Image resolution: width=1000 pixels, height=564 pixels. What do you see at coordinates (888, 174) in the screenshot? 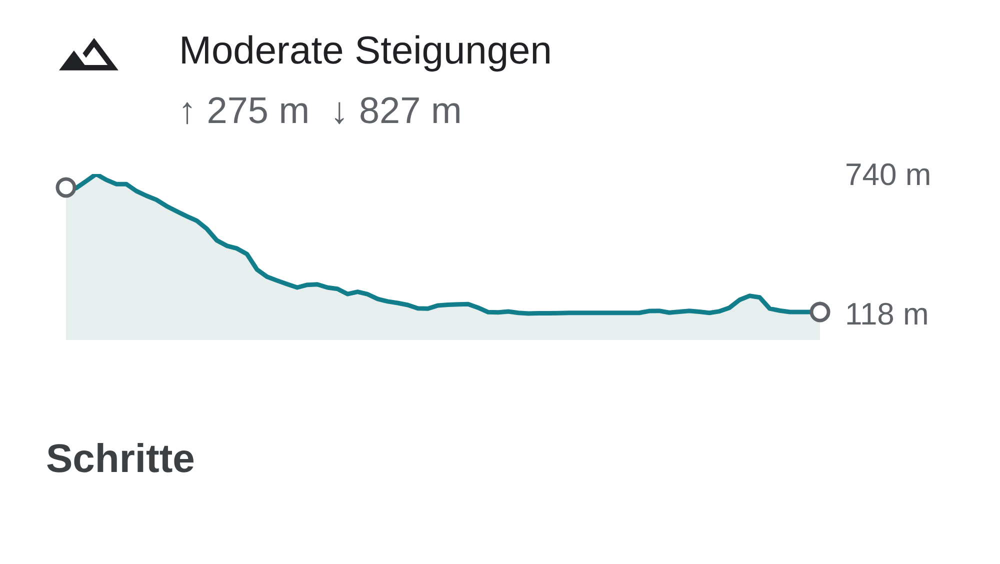
I see `y-tick-label: 740 m` at bounding box center [888, 174].